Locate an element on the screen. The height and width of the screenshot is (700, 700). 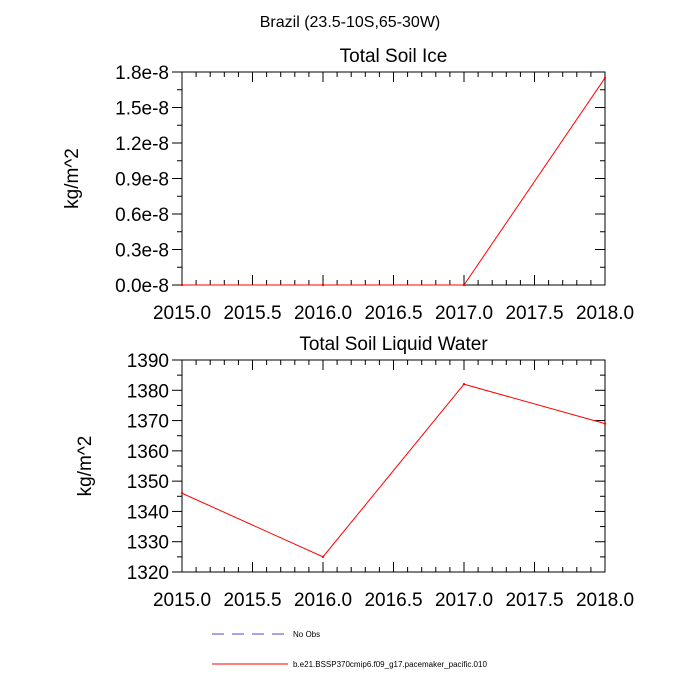
y-tick-label: 1390 is located at coordinates (148, 361).